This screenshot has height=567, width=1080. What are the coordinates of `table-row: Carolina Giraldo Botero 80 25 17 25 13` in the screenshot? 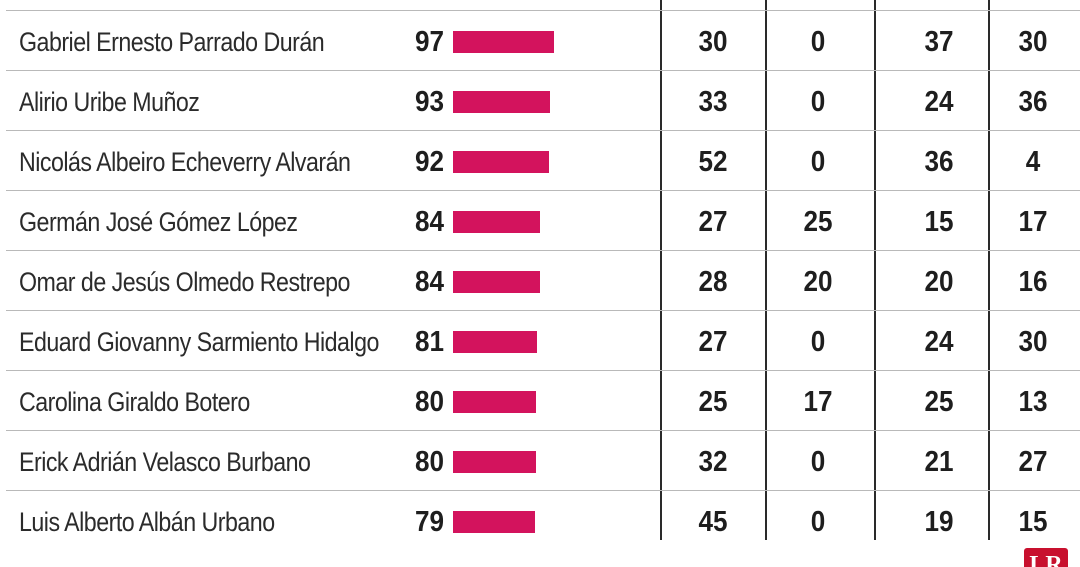 It's located at (540, 402).